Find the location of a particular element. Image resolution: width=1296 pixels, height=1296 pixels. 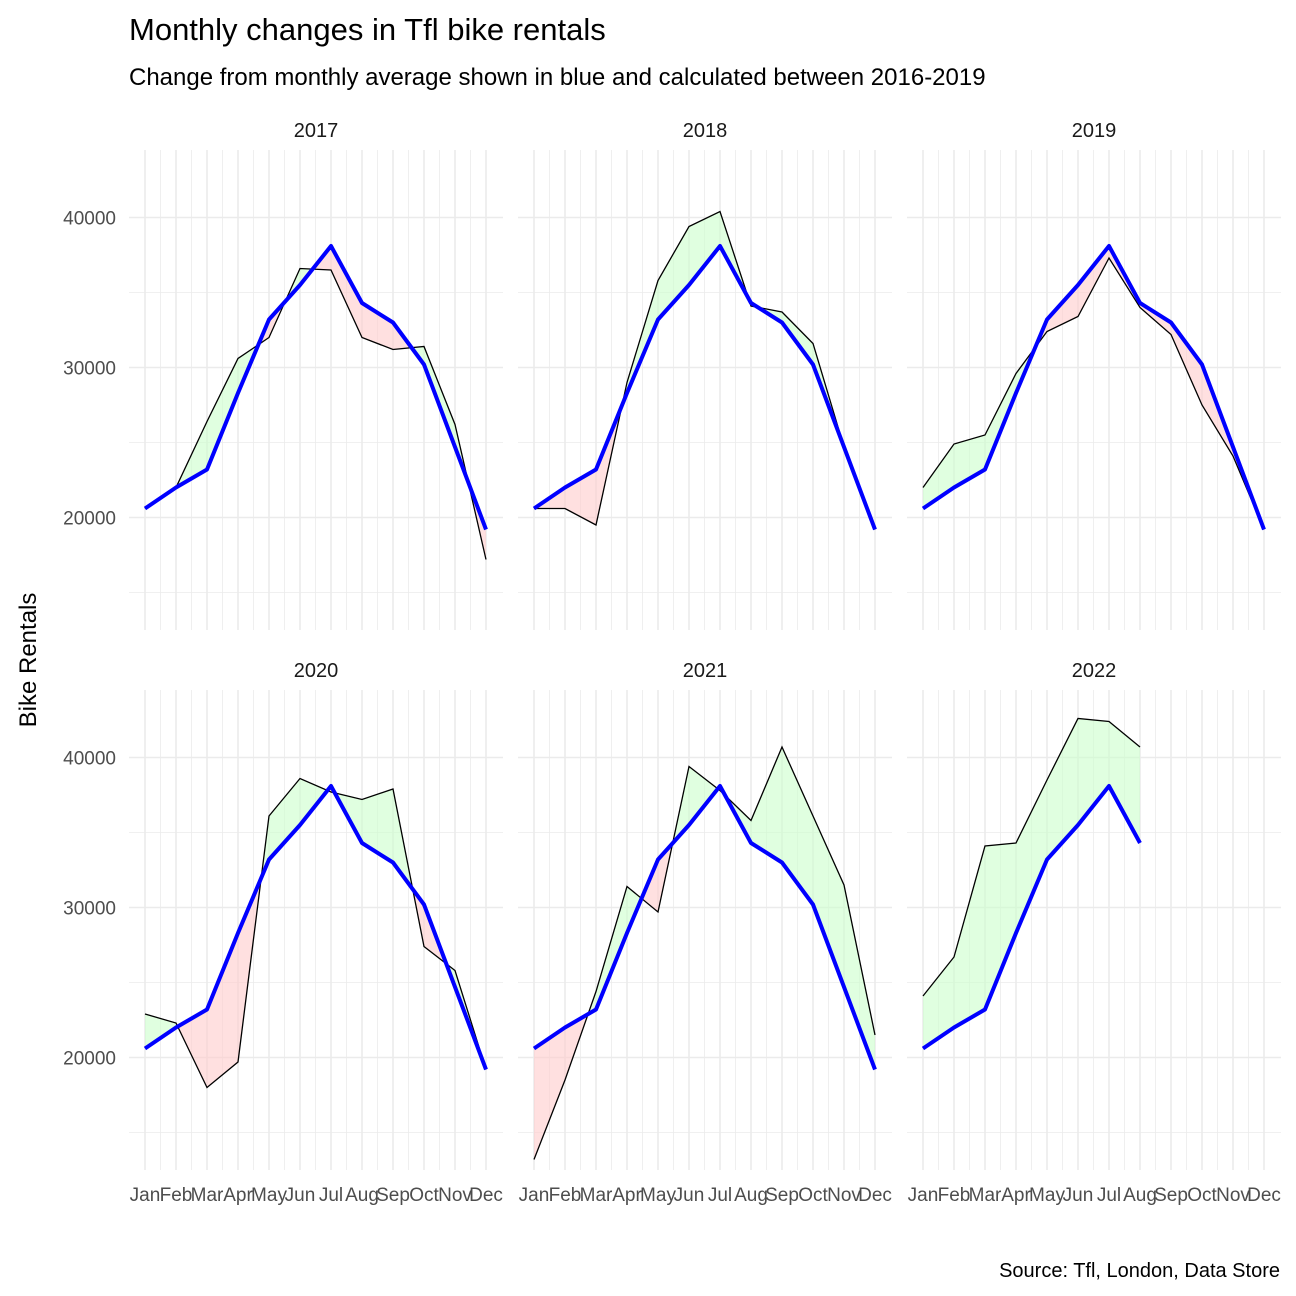

panel-title: 2019 is located at coordinates (1094, 131).